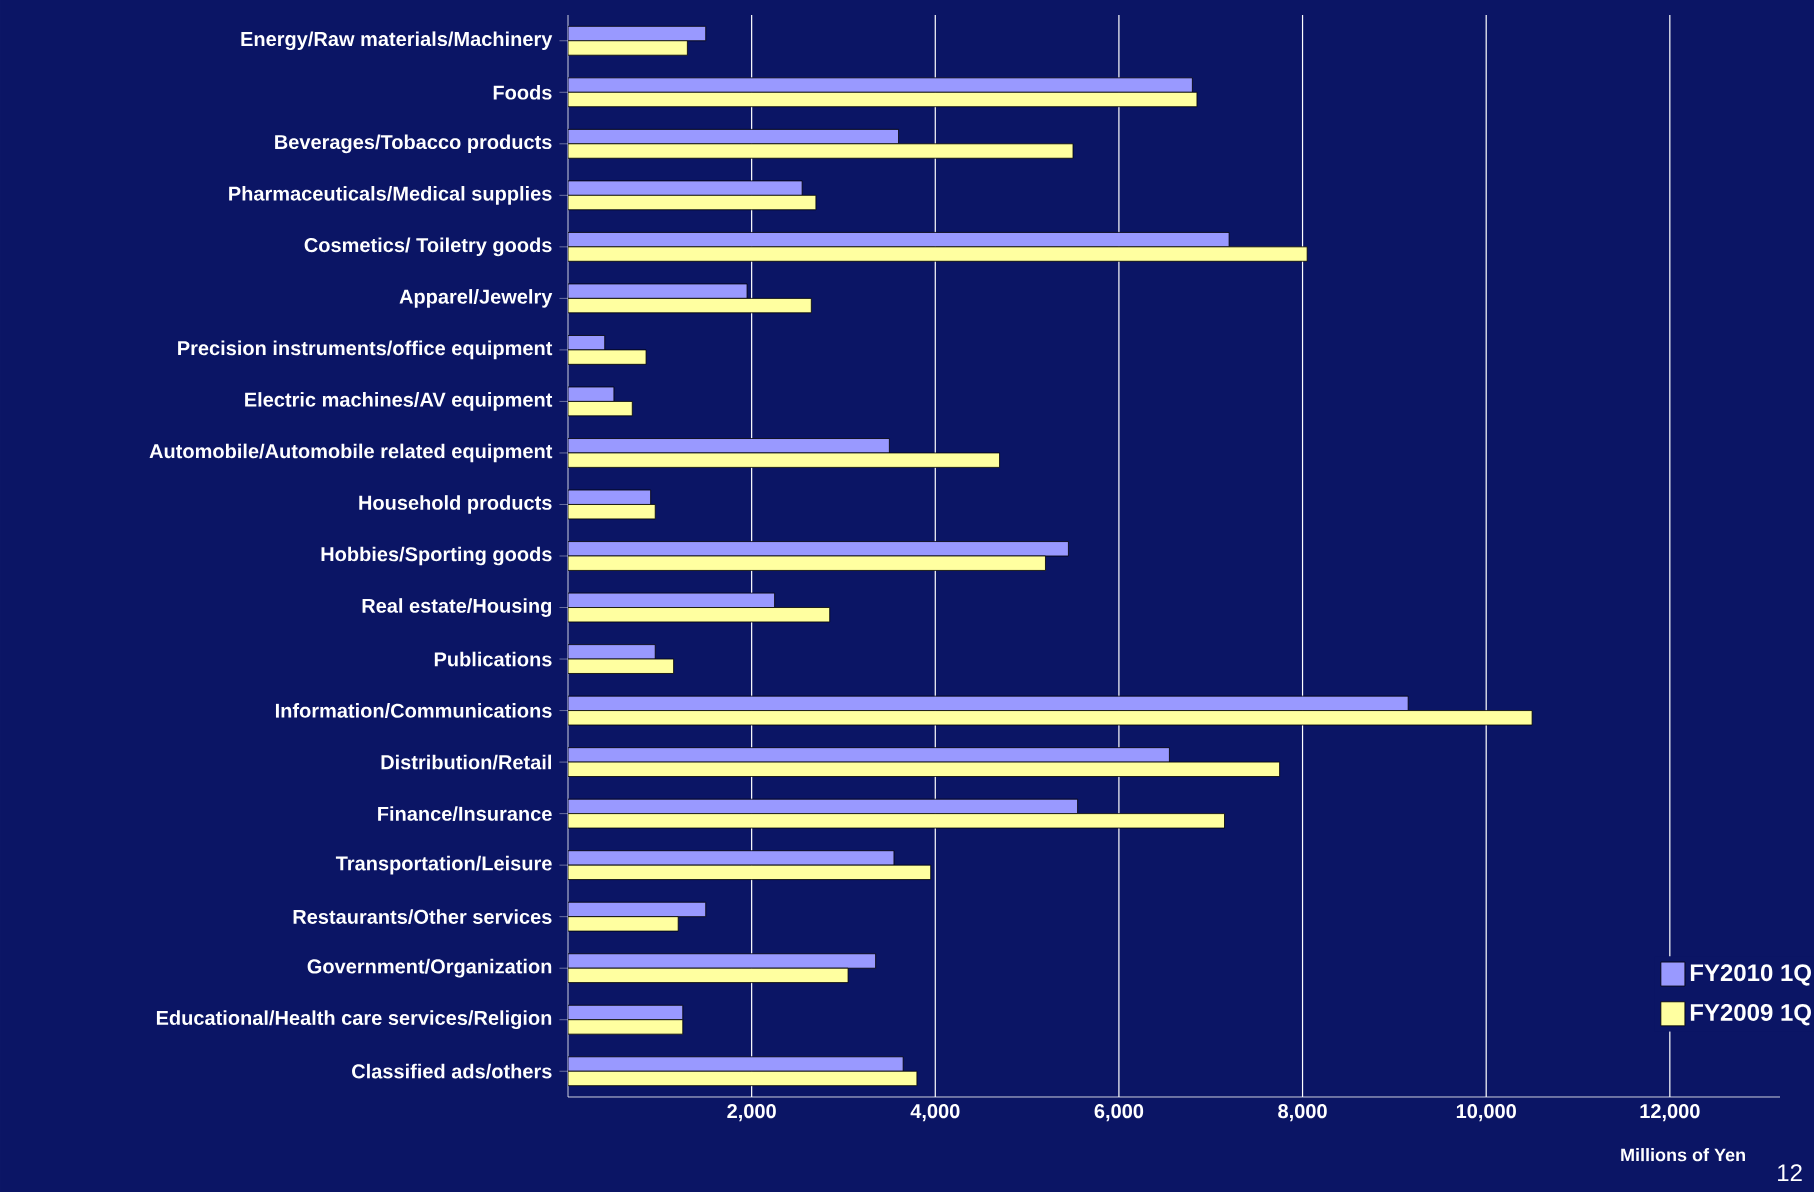 This screenshot has width=1814, height=1192. I want to click on x-tick-label: 2,000, so click(751, 1113).